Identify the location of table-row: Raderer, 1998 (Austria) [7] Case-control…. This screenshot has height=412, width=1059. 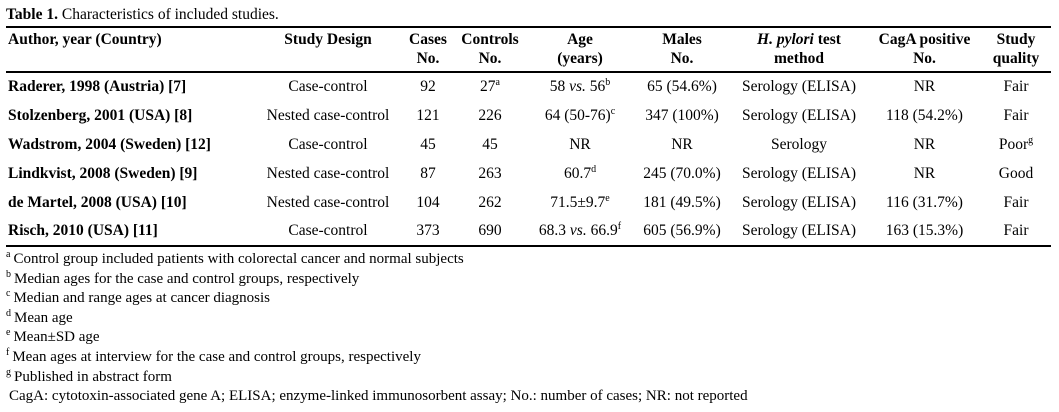
(528, 86).